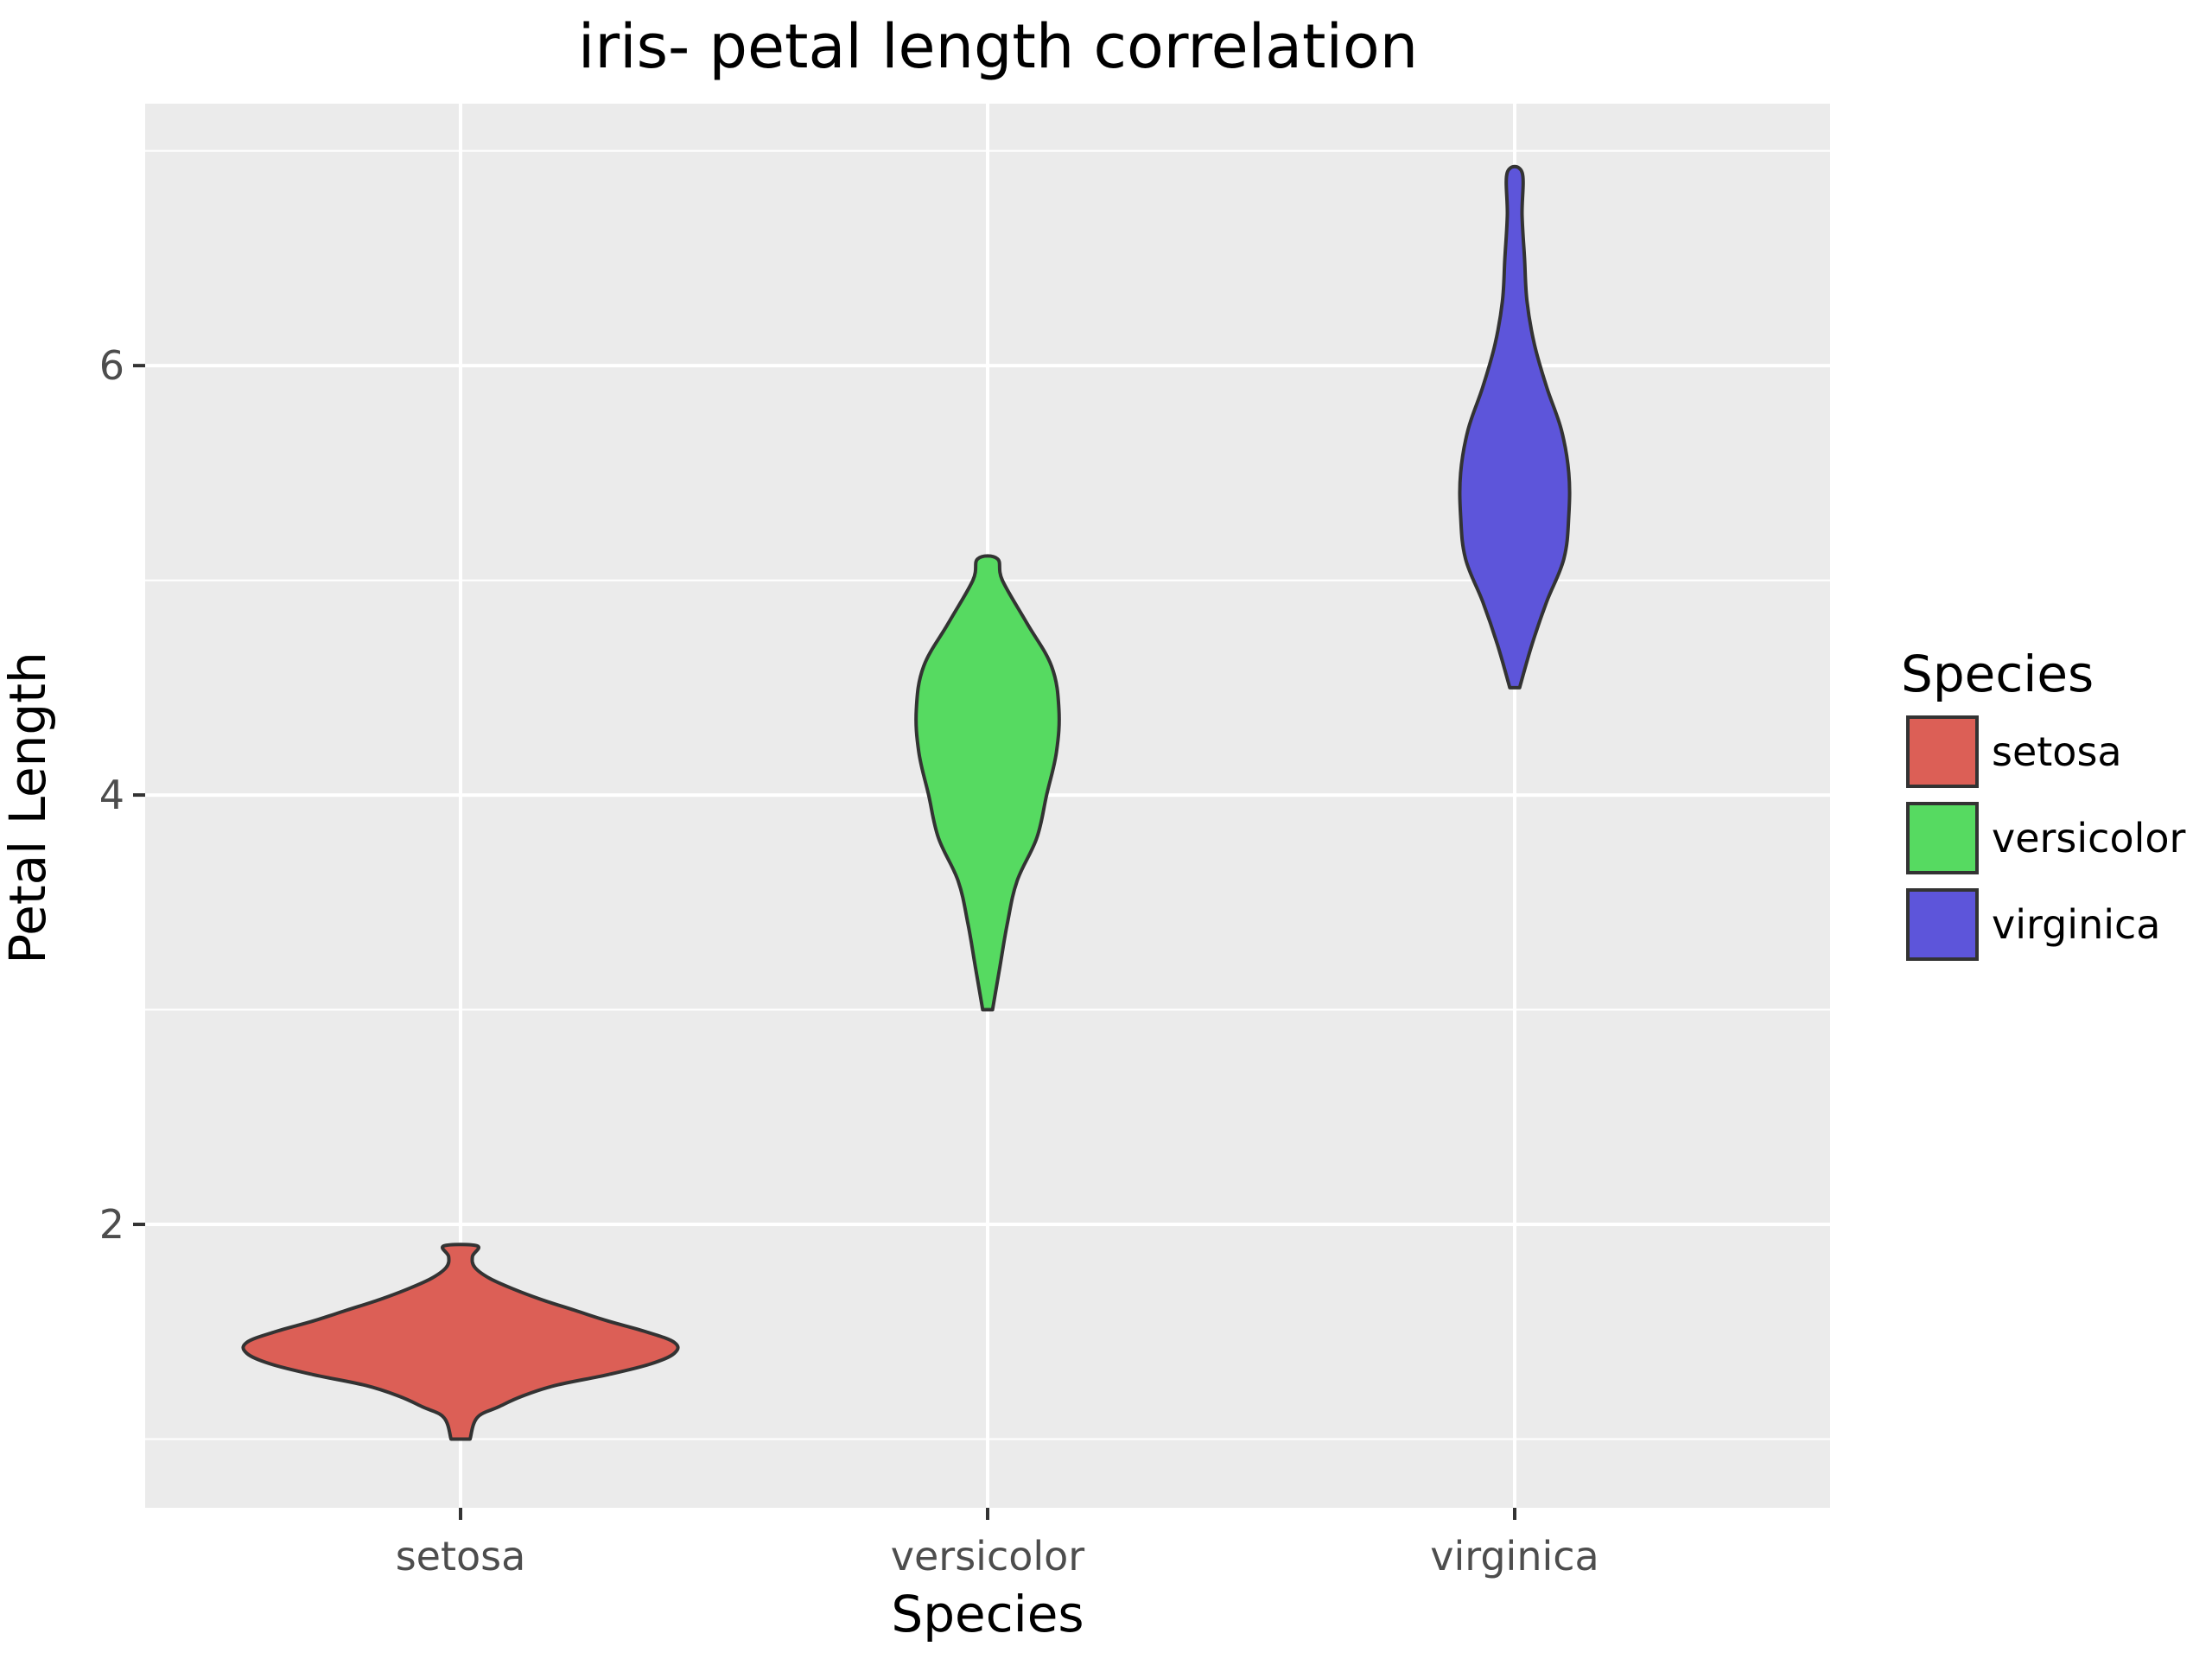 The image size is (2212, 1659). I want to click on legend-label-virginica: virginica, so click(2076, 924).